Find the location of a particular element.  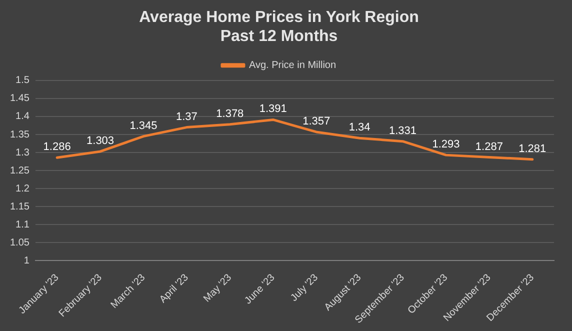

x-tick-label: May '23 is located at coordinates (218, 288).